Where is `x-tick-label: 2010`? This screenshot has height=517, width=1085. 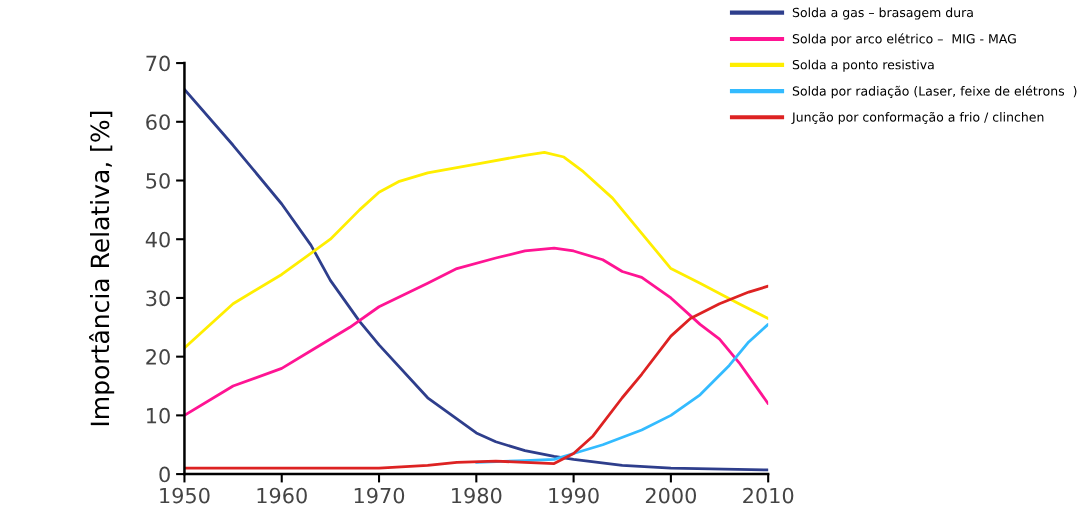 x-tick-label: 2010 is located at coordinates (768, 495).